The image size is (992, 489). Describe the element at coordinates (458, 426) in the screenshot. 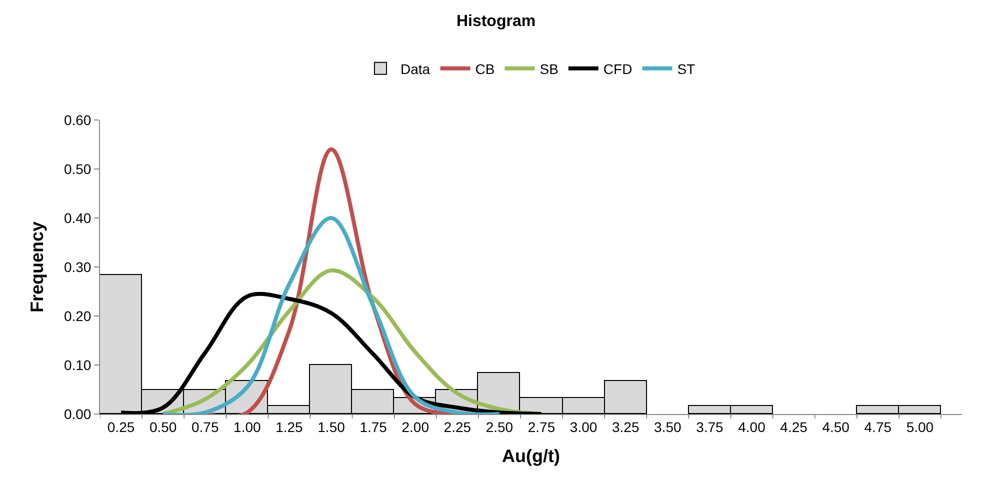

I see `x-tick-label: 2.25` at that location.